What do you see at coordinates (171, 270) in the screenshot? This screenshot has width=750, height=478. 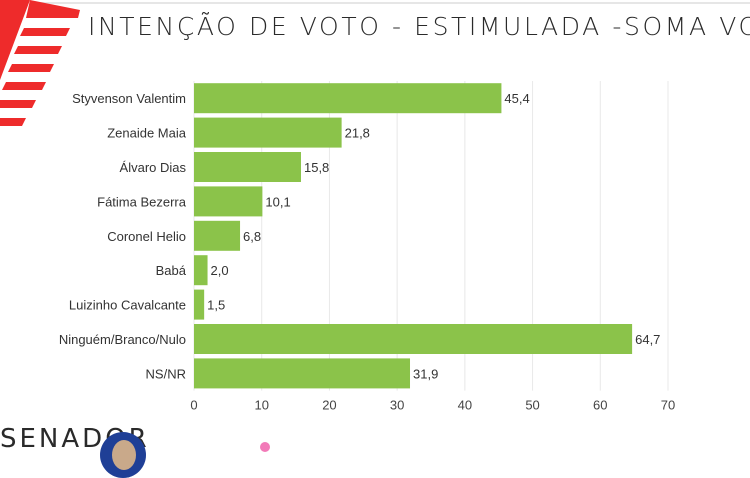 I see `category-label: Babá` at bounding box center [171, 270].